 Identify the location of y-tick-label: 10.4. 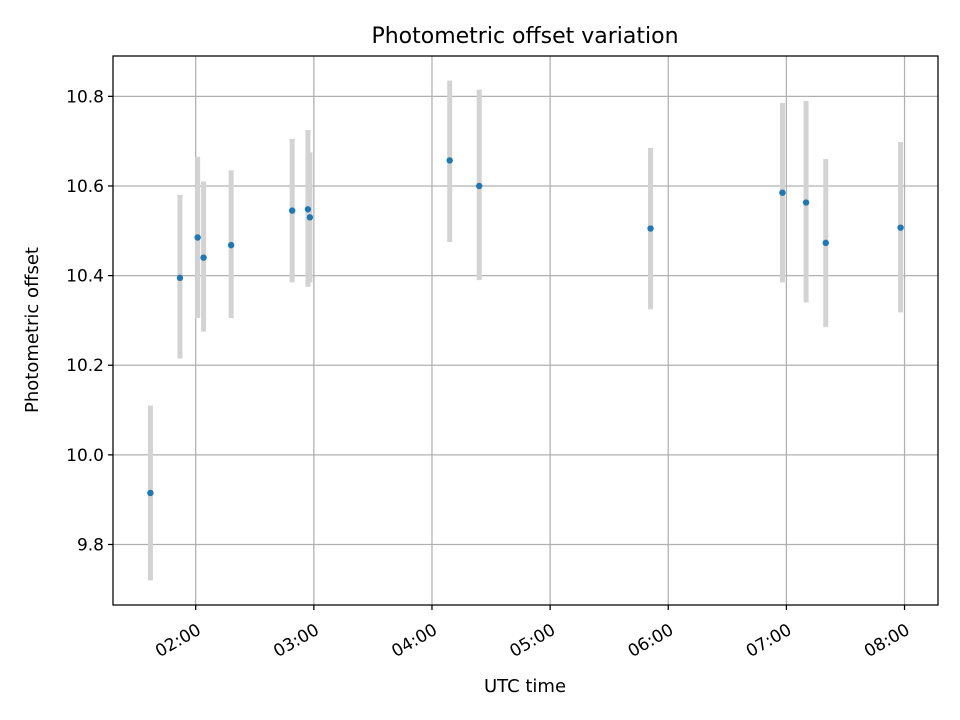
(85, 277).